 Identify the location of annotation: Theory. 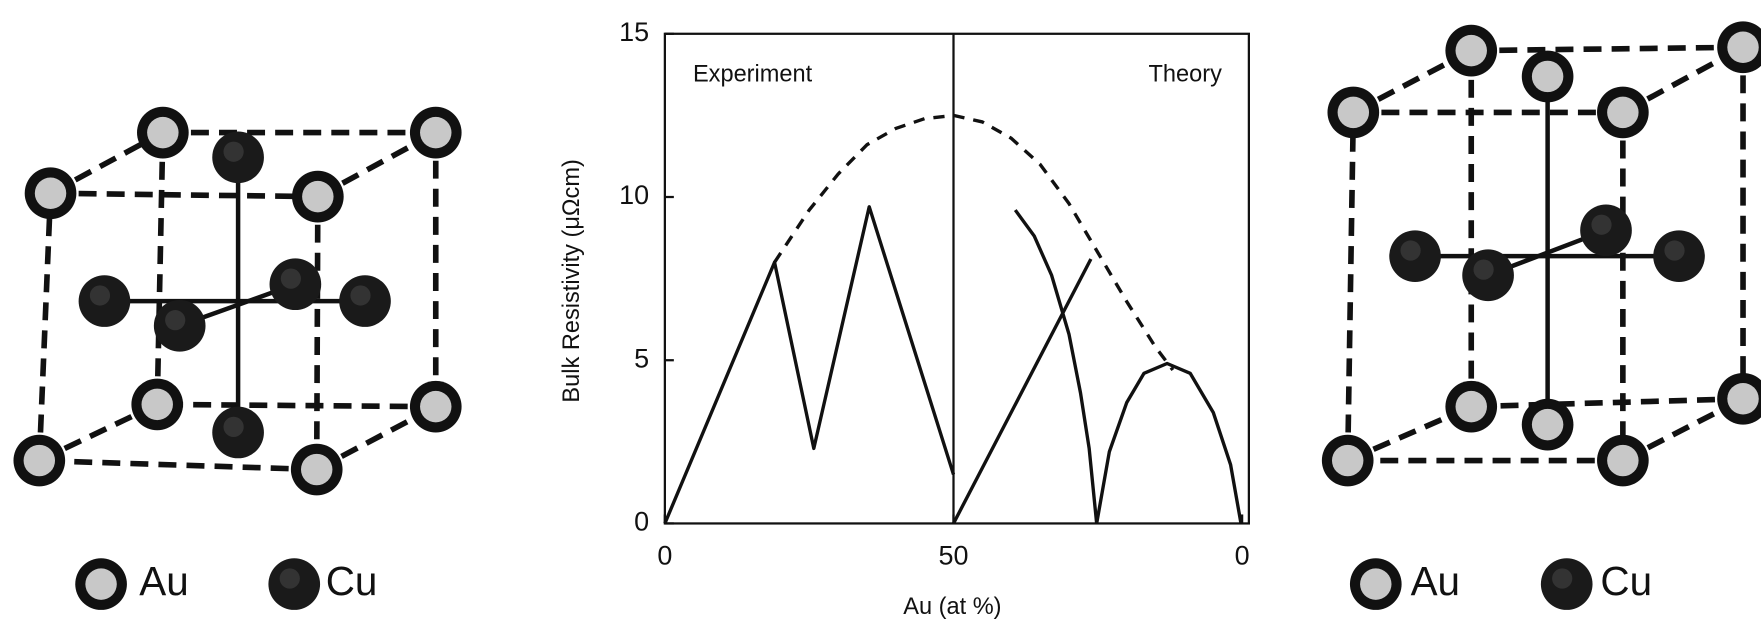
(1186, 74).